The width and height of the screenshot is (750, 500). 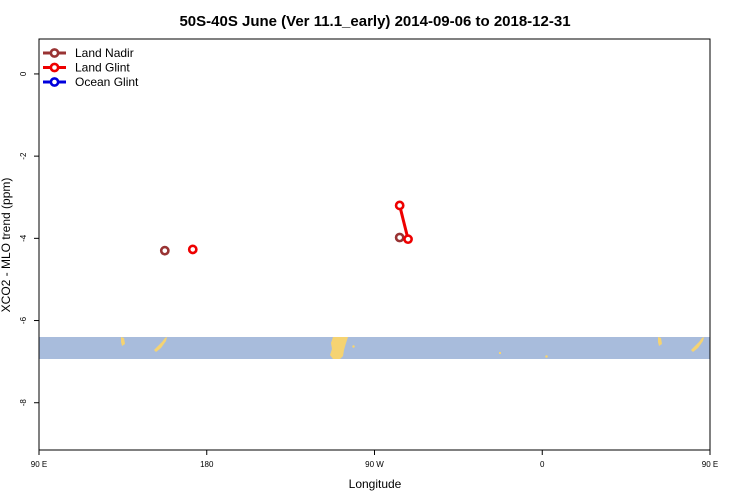 I want to click on land-patch-chatham, so click(x=160, y=344).